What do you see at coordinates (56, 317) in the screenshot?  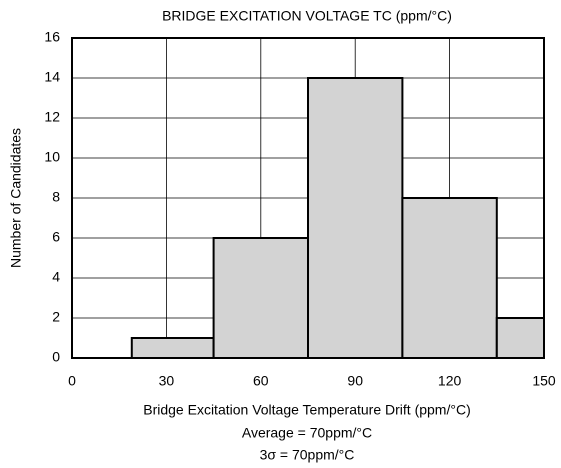 I see `y-tick-label: 2` at bounding box center [56, 317].